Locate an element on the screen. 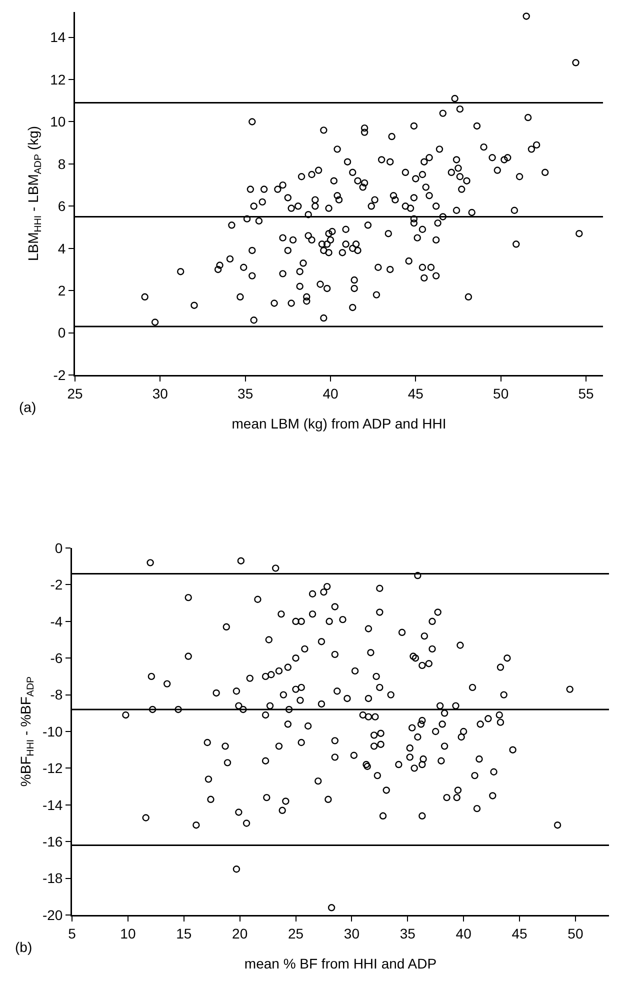 This screenshot has height=992, width=617. y-tick-label: 12 is located at coordinates (58, 79).